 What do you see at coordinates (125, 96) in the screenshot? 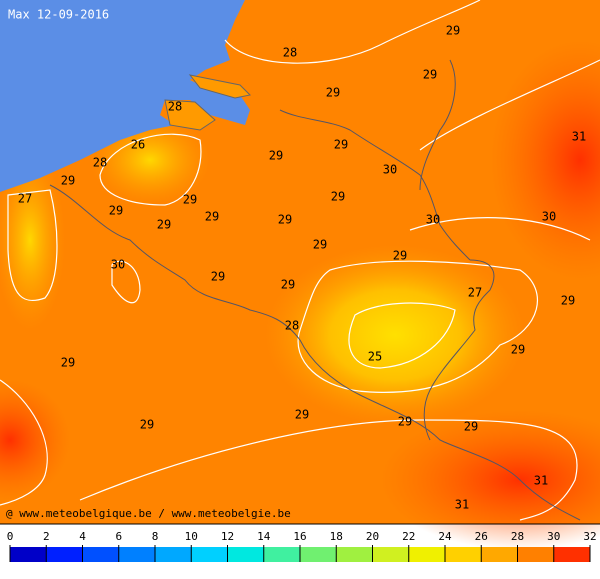
I see `sea` at bounding box center [125, 96].